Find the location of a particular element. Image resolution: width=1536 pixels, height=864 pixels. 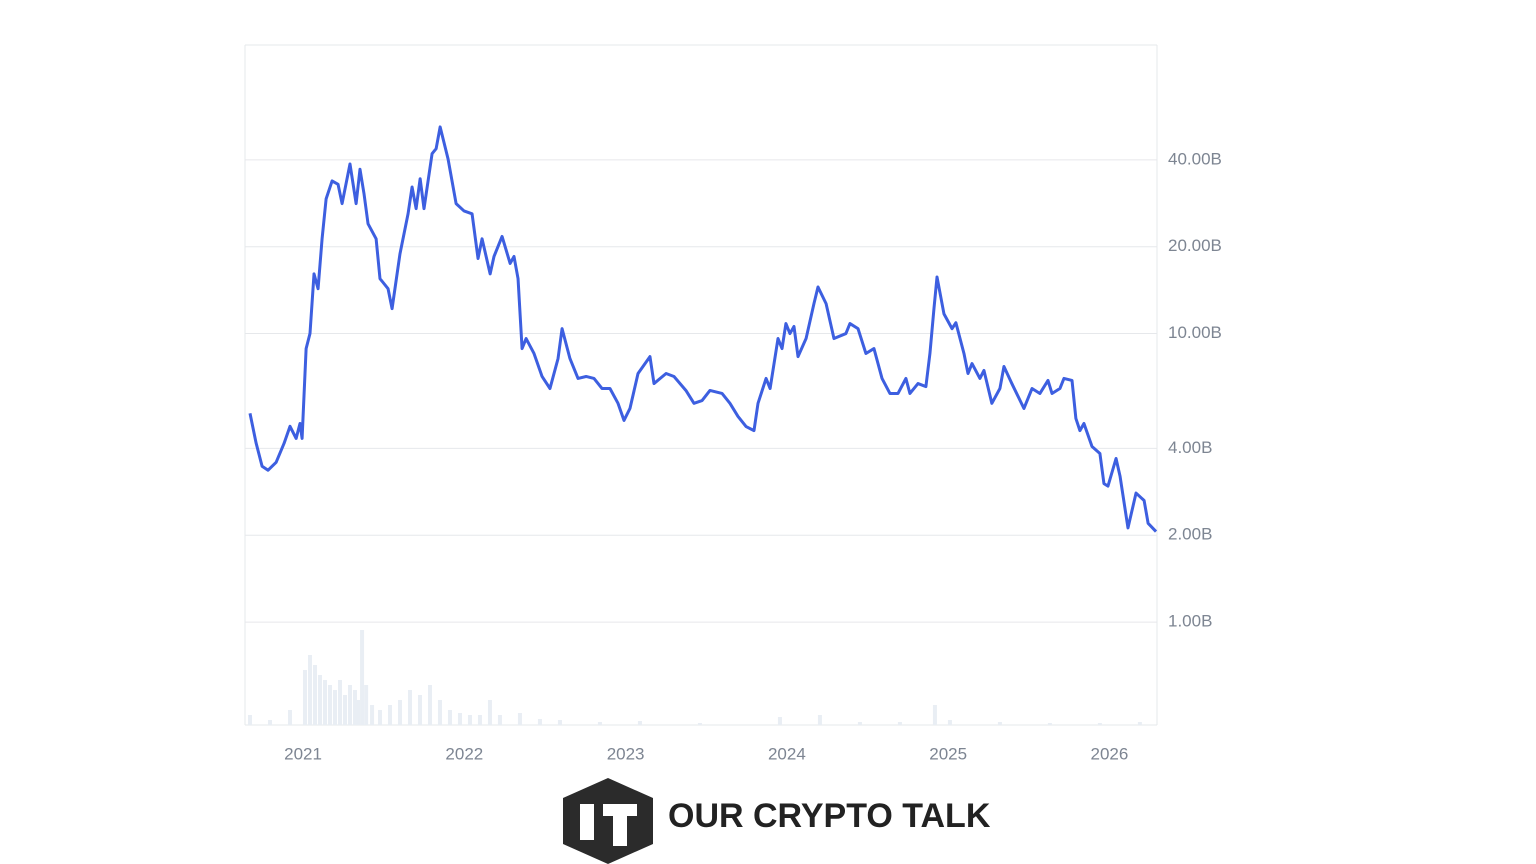

x-tick-label: 2023 is located at coordinates (626, 753).